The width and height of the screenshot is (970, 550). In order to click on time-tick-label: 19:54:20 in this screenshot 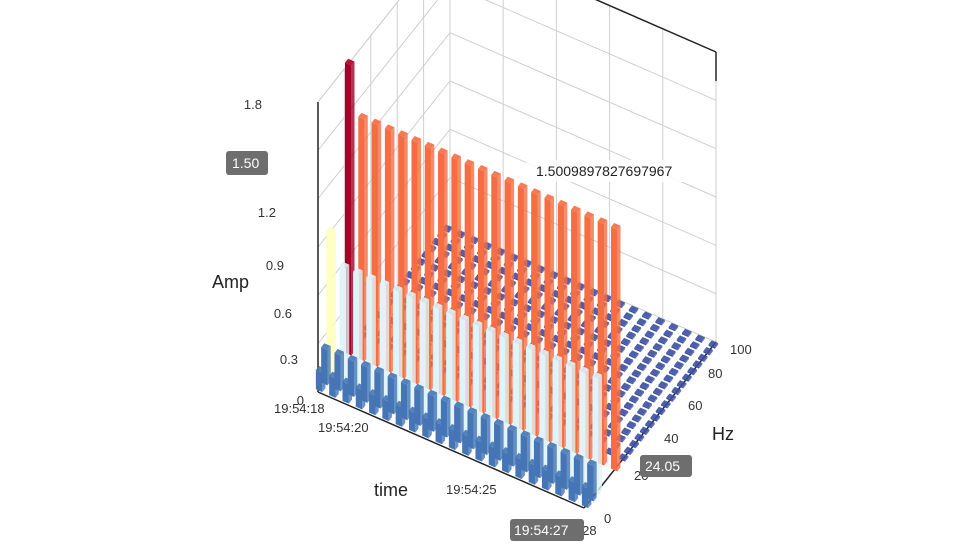, I will do `click(343, 427)`.